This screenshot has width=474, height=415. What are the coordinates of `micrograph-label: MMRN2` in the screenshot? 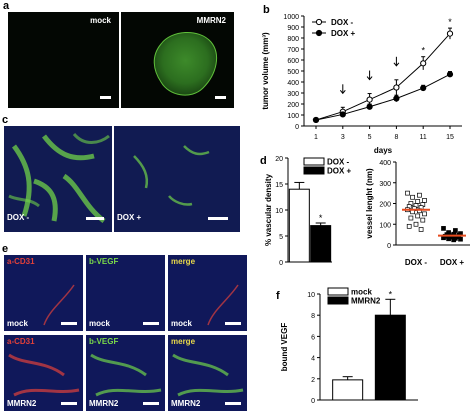 It's located at (211, 20).